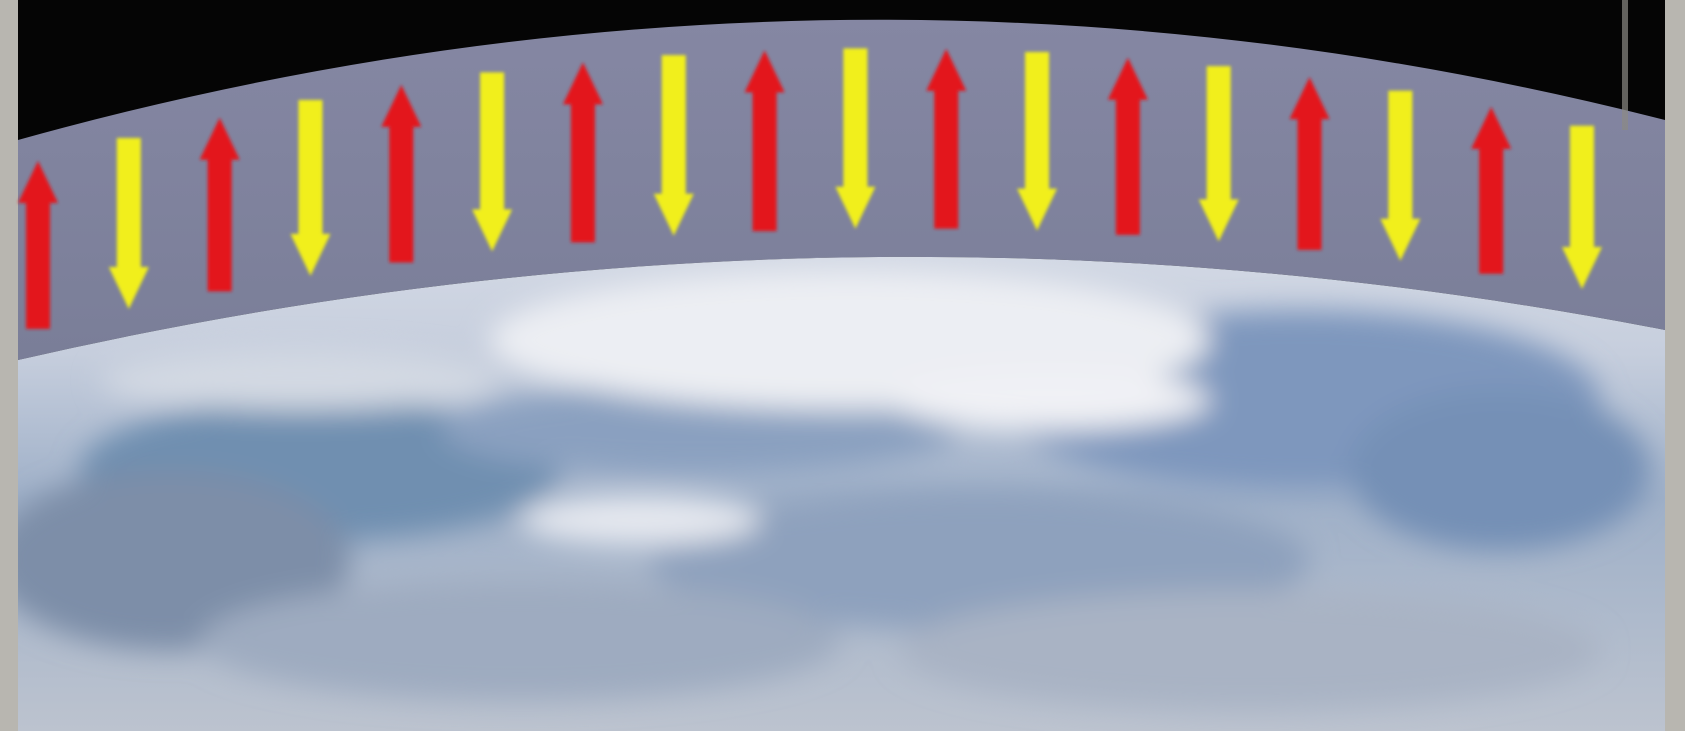  I want to click on right-inner-line, so click(1625, 65).